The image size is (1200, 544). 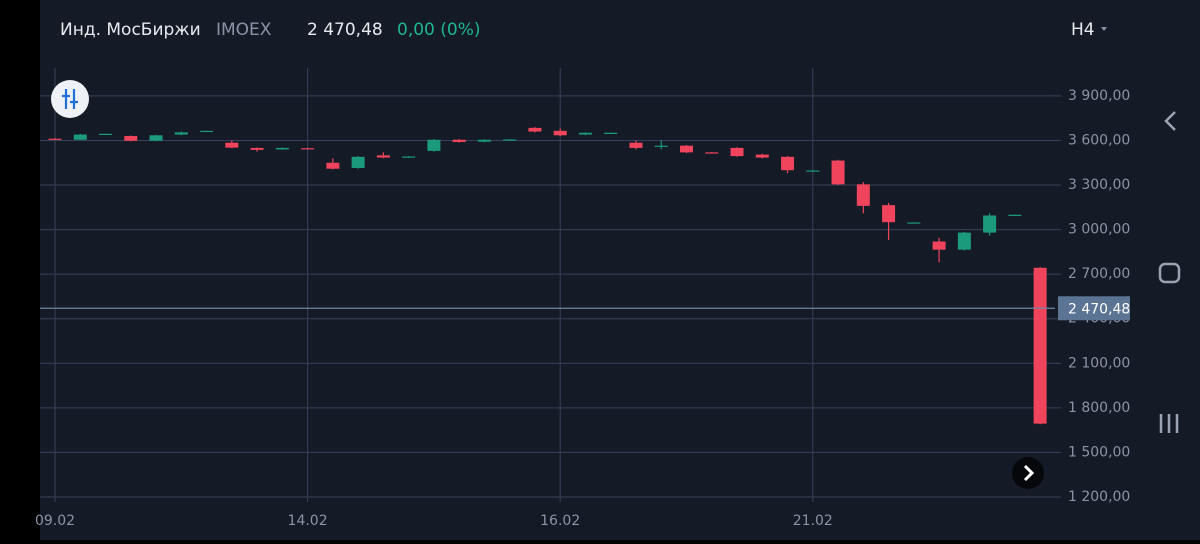 I want to click on x-tick-label: 14.02, so click(x=308, y=521).